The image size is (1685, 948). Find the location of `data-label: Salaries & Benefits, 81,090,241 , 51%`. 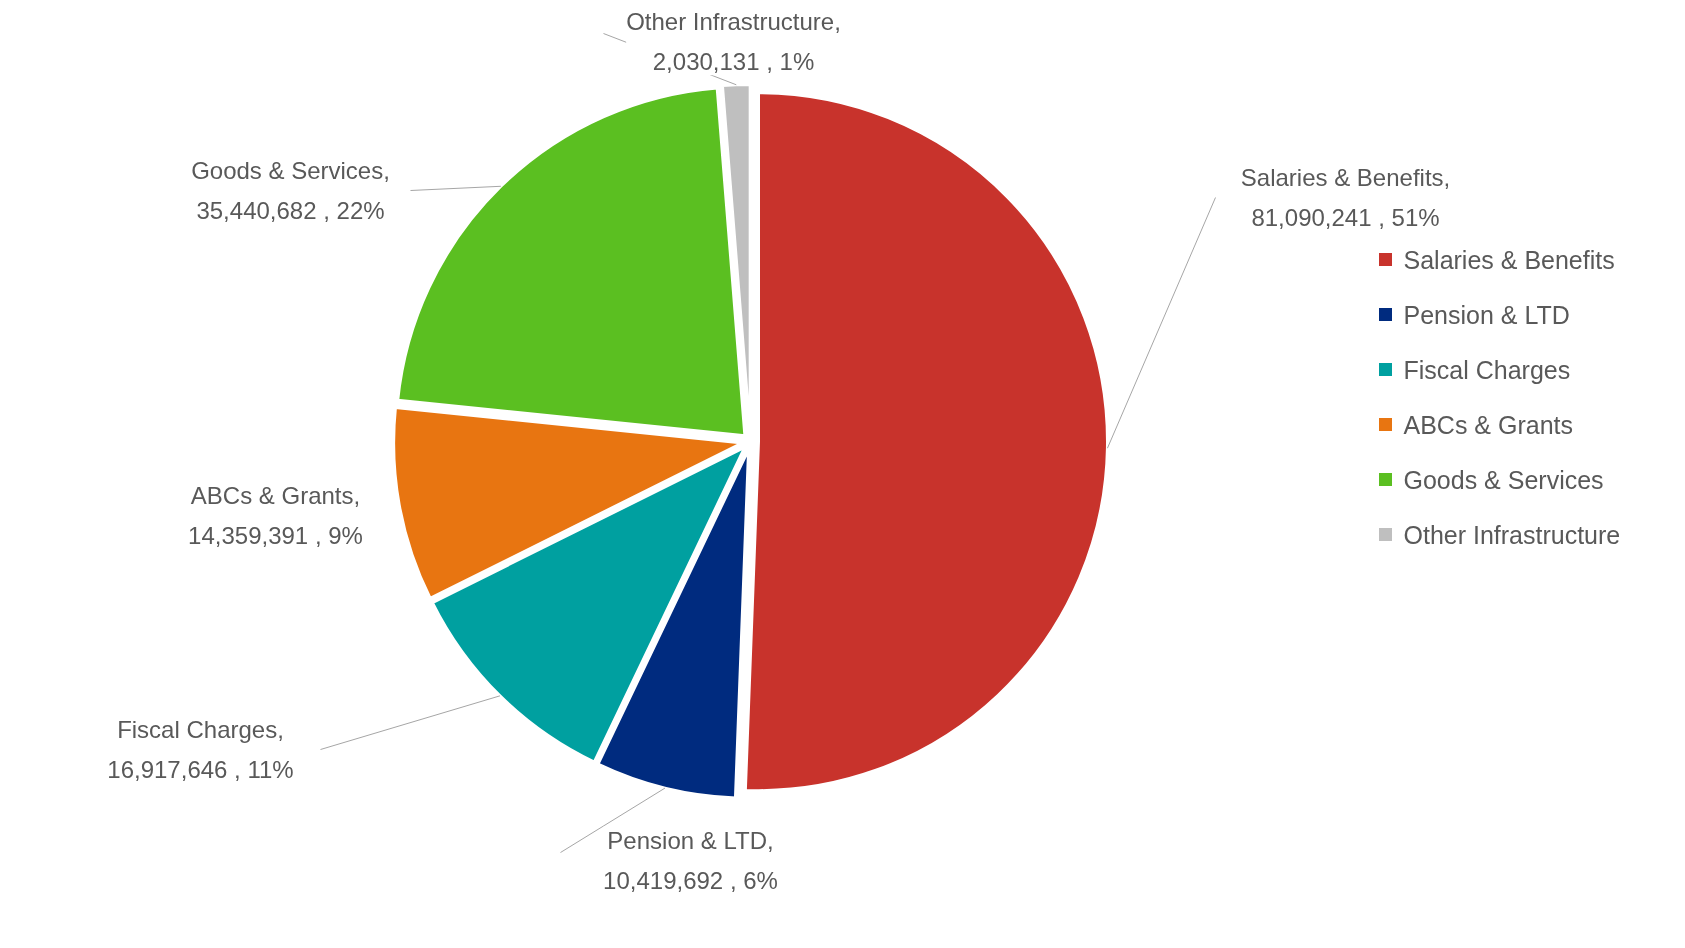

data-label: Salaries & Benefits, 81,090,241 , 51% is located at coordinates (1345, 197).